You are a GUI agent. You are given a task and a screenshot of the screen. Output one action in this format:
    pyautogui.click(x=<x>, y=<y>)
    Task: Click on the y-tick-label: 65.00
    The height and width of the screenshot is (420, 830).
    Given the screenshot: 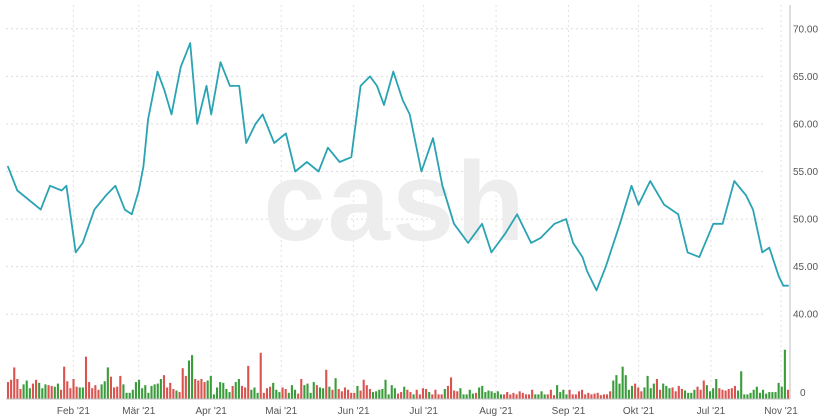 What is the action you would take?
    pyautogui.click(x=805, y=77)
    